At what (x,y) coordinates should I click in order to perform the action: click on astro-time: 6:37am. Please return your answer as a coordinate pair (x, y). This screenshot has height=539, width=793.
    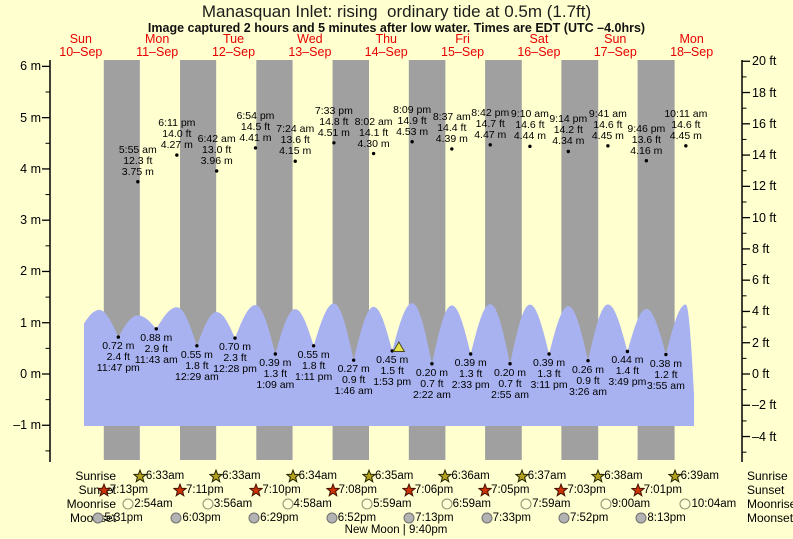
    Looking at the image, I should click on (547, 476).